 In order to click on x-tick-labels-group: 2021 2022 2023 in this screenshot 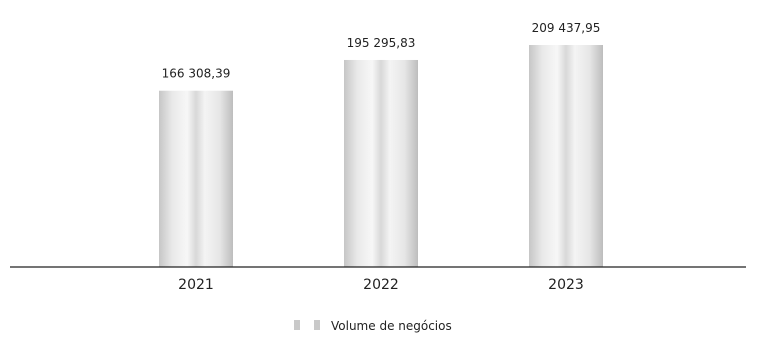, I will do `click(381, 285)`.